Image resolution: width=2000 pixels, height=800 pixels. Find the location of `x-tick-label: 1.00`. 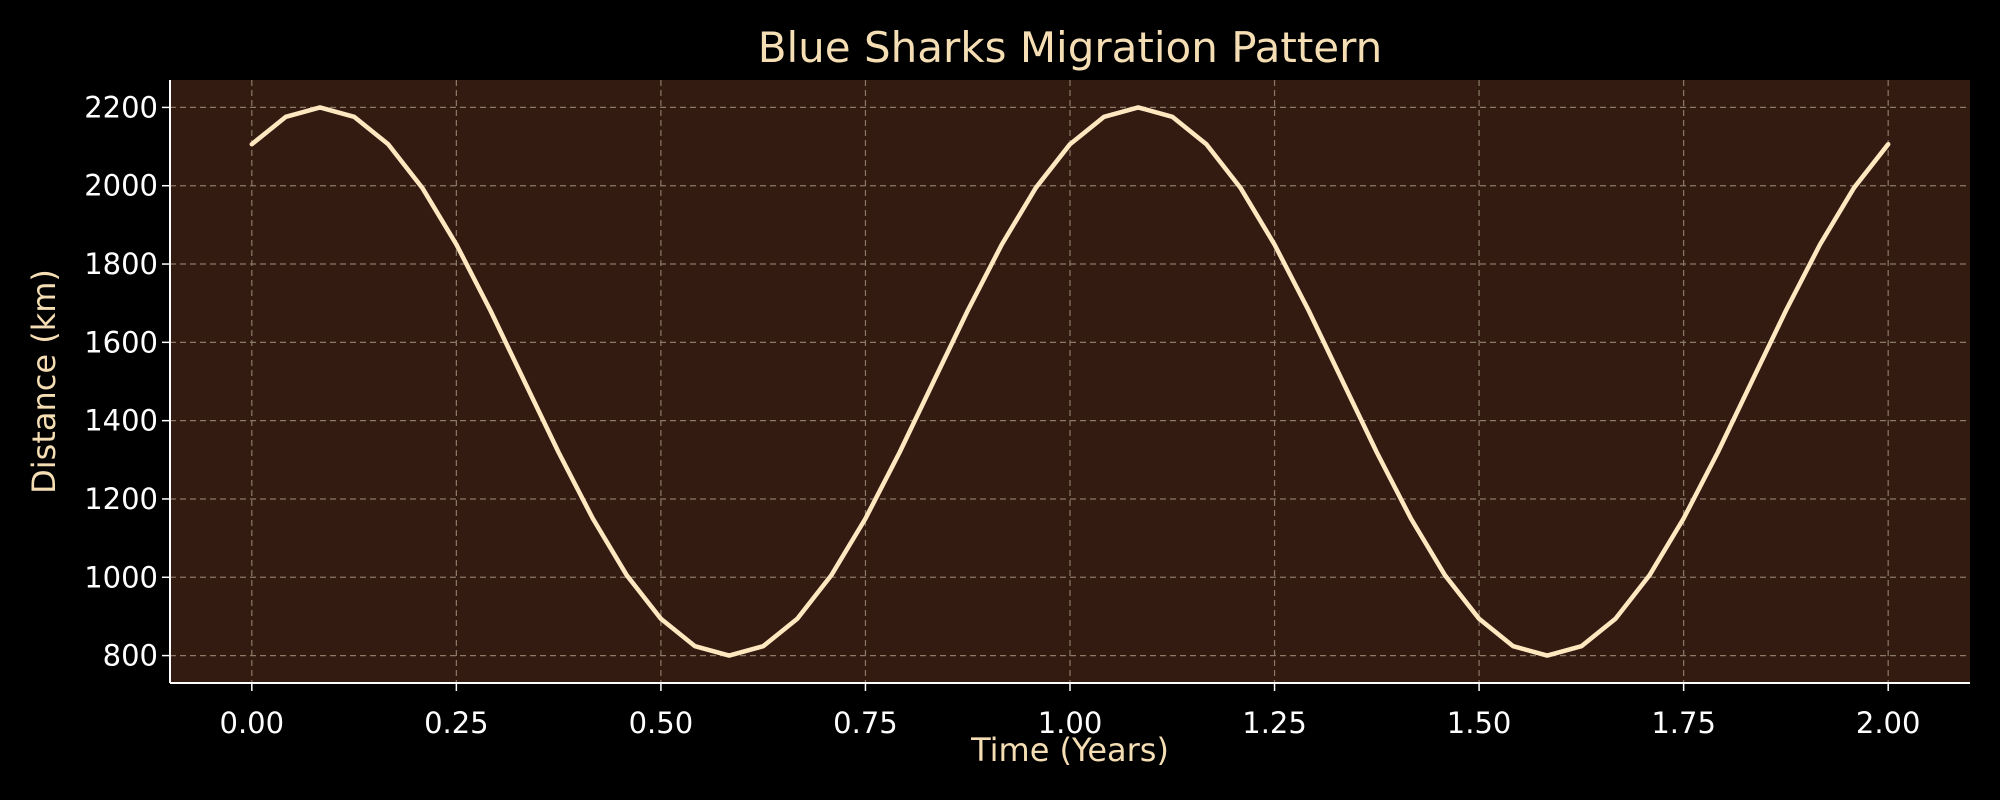

x-tick-label: 1.00 is located at coordinates (1070, 723).